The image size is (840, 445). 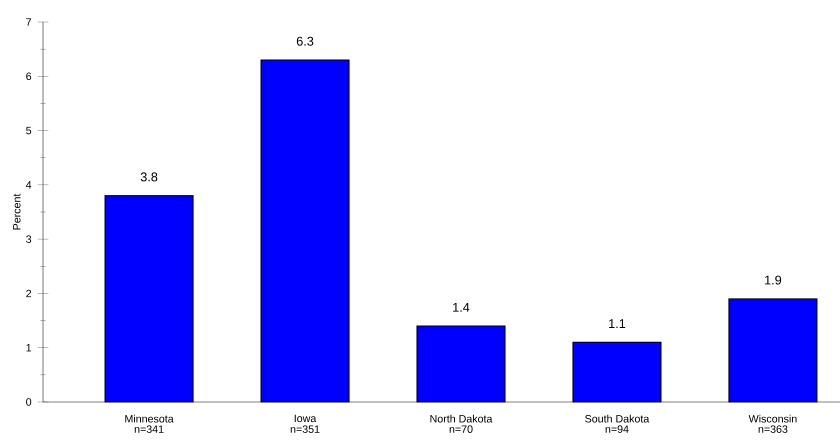 What do you see at coordinates (305, 418) in the screenshot?
I see `x-tick-label: Iowa` at bounding box center [305, 418].